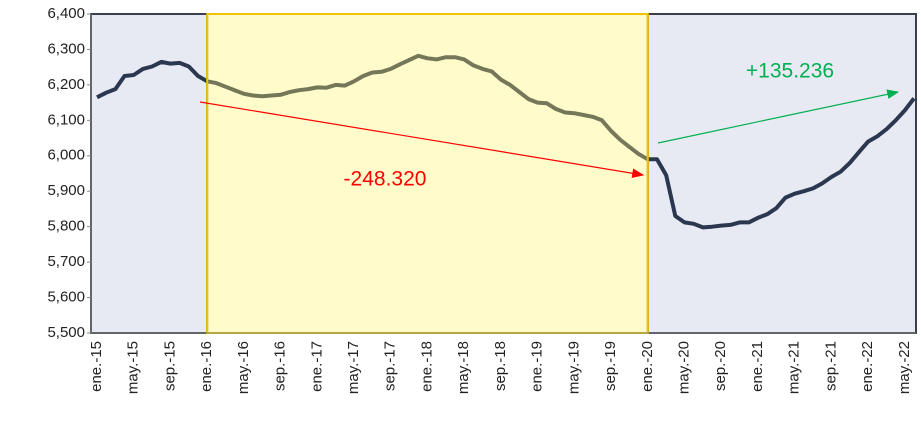  Describe the element at coordinates (66, 48) in the screenshot. I see `y-tick-label: 6,300` at that location.